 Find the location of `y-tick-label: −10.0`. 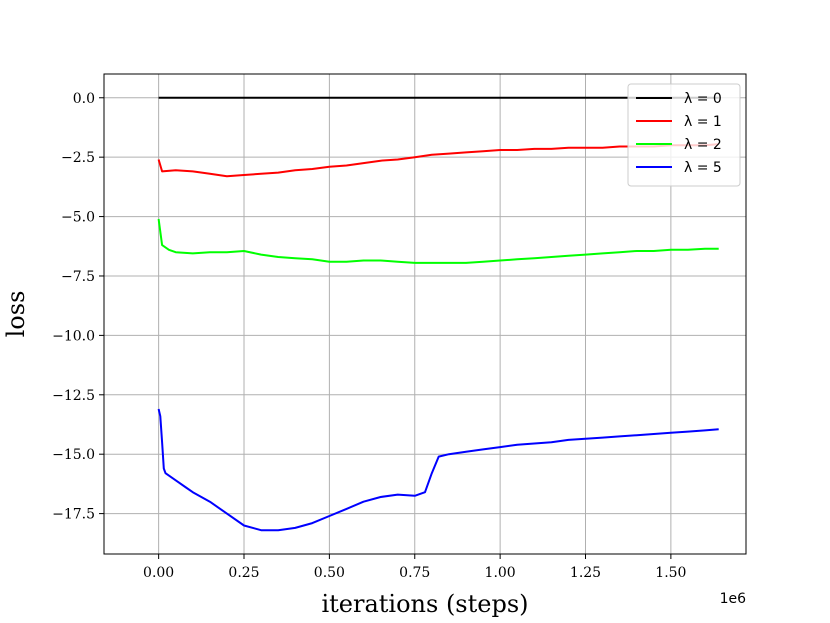

y-tick-label: −10.0 is located at coordinates (73, 336).